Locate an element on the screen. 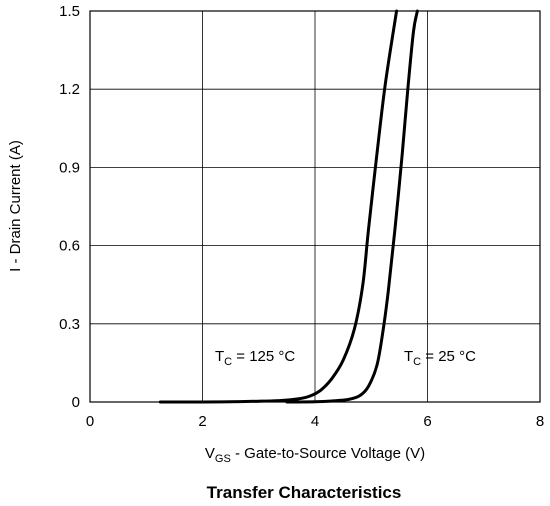 The image size is (550, 506). chart-title: Transfer Characteristics is located at coordinates (304, 492).